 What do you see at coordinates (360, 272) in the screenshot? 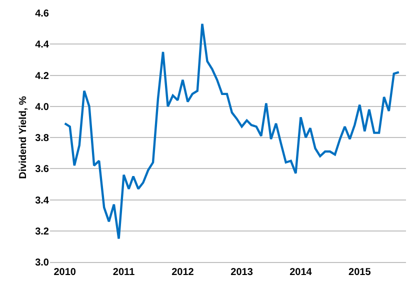
I see `x-tick-label: 2015` at bounding box center [360, 272].